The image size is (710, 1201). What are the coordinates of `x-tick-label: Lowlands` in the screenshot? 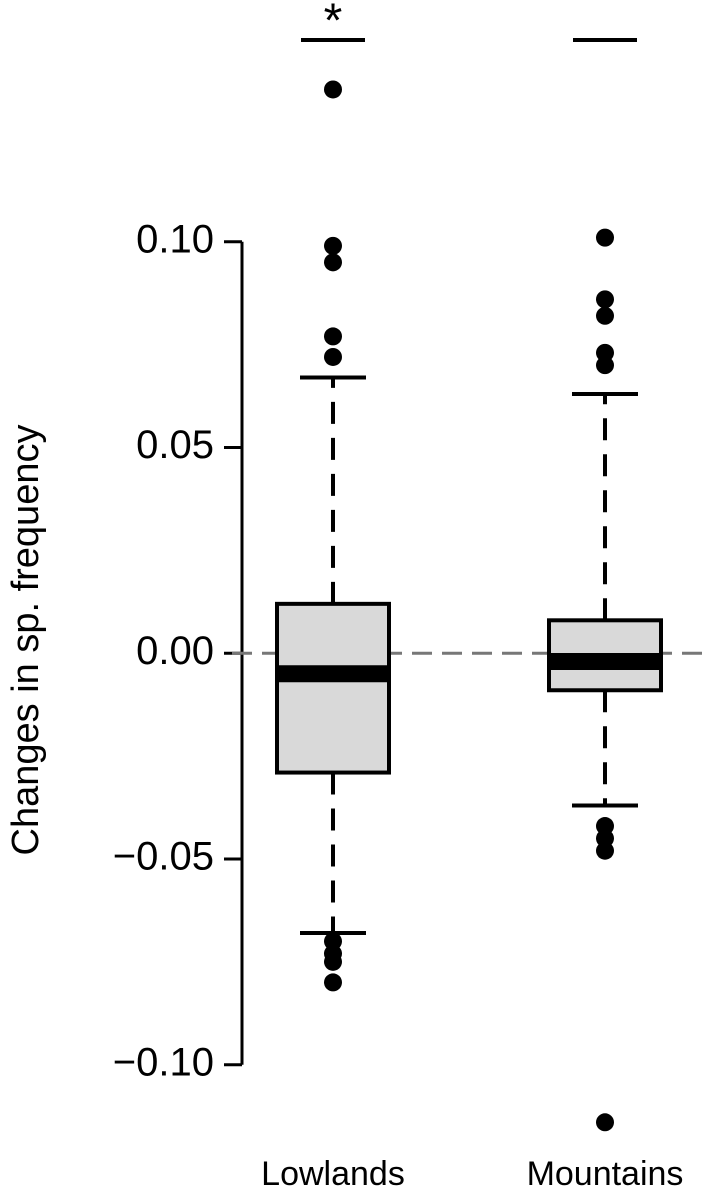 It's located at (333, 1174).